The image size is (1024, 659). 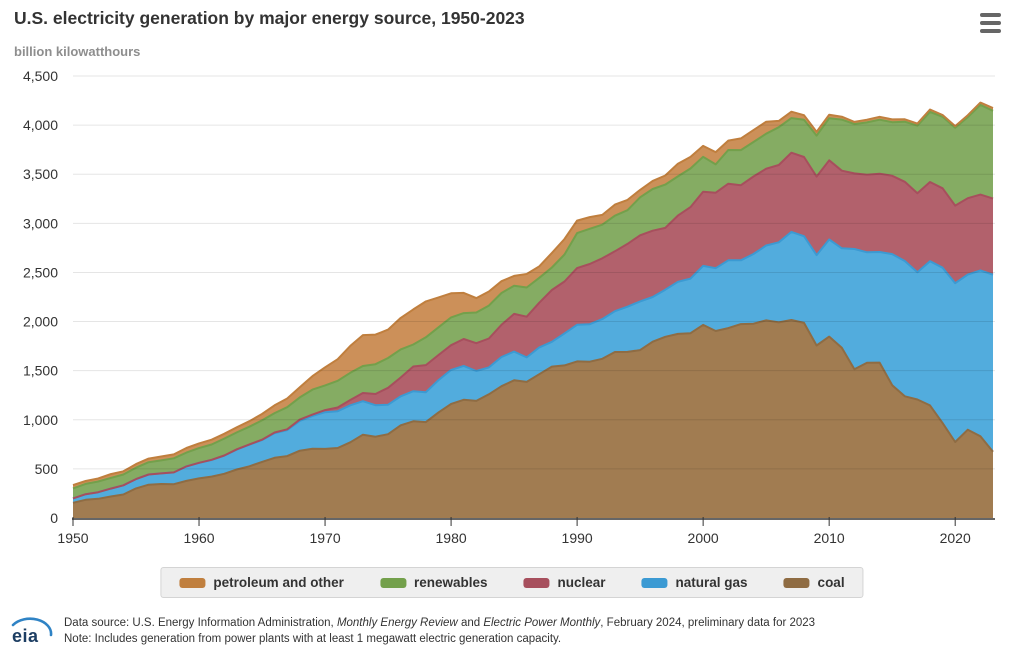 I want to click on legend-item-petroleum-and-other: petroleum and other, so click(x=261, y=582).